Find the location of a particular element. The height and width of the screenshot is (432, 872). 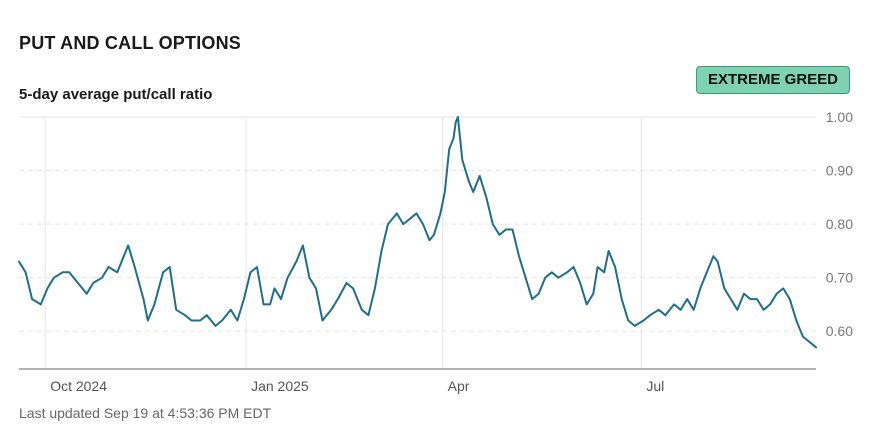

sentiment-badge: EXTREME GREED is located at coordinates (773, 80).